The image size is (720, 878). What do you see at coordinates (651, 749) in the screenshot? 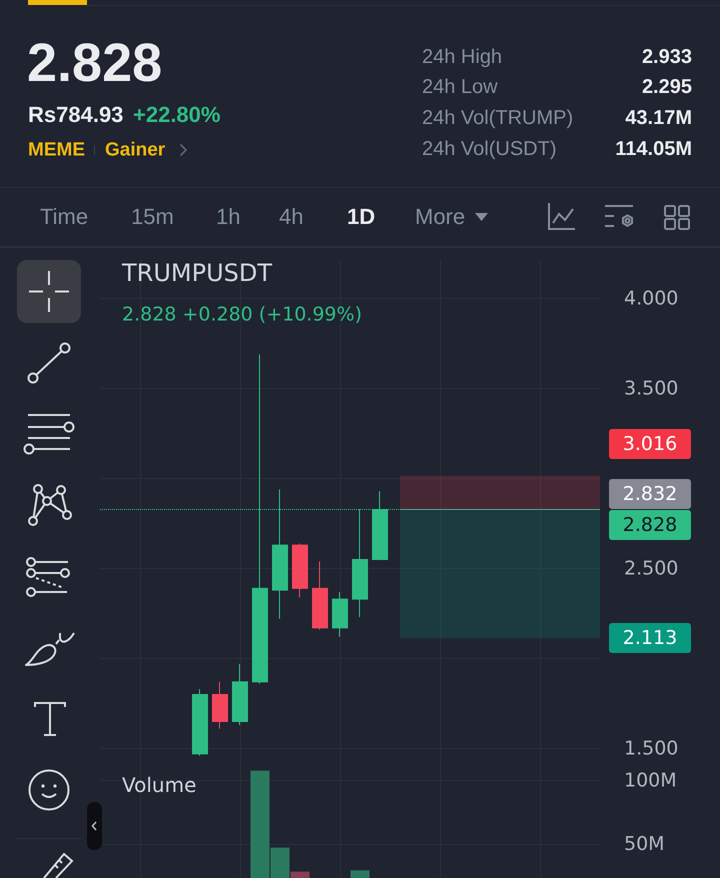
I see `y-tick-label: 1.500` at bounding box center [651, 749].